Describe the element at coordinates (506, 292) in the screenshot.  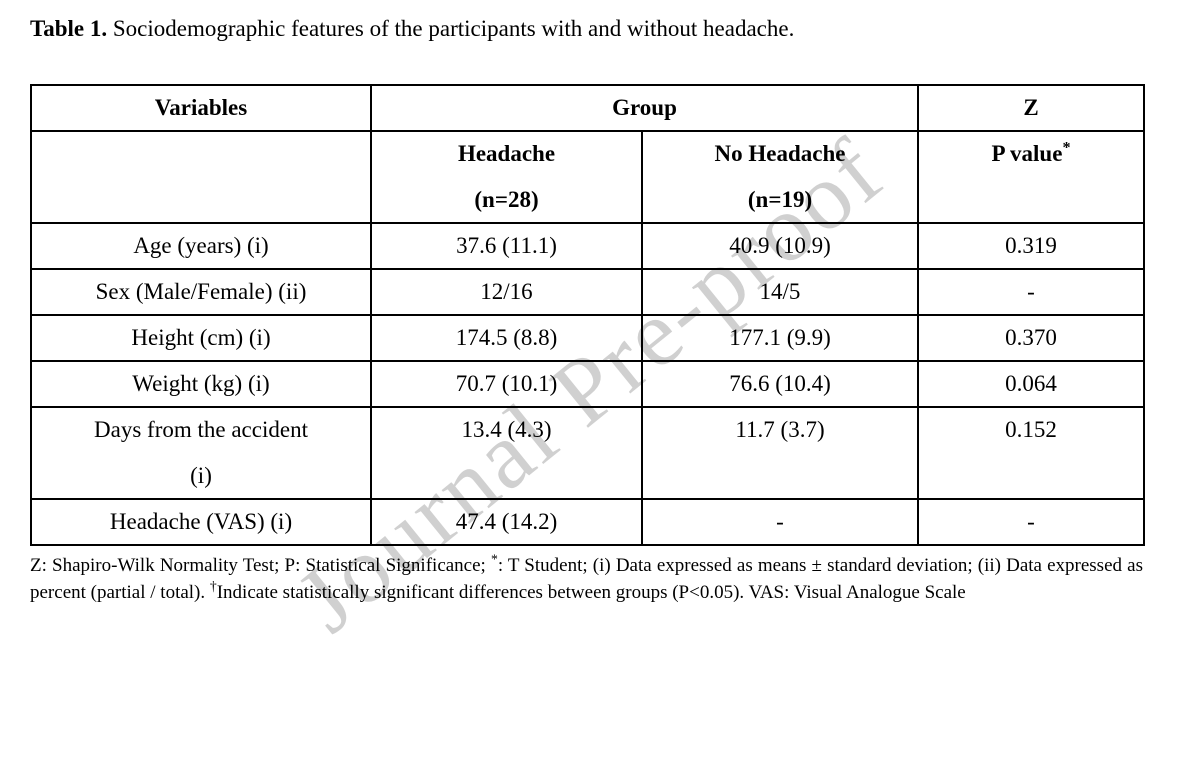
I see `cell-headache-value: 12/16` at that location.